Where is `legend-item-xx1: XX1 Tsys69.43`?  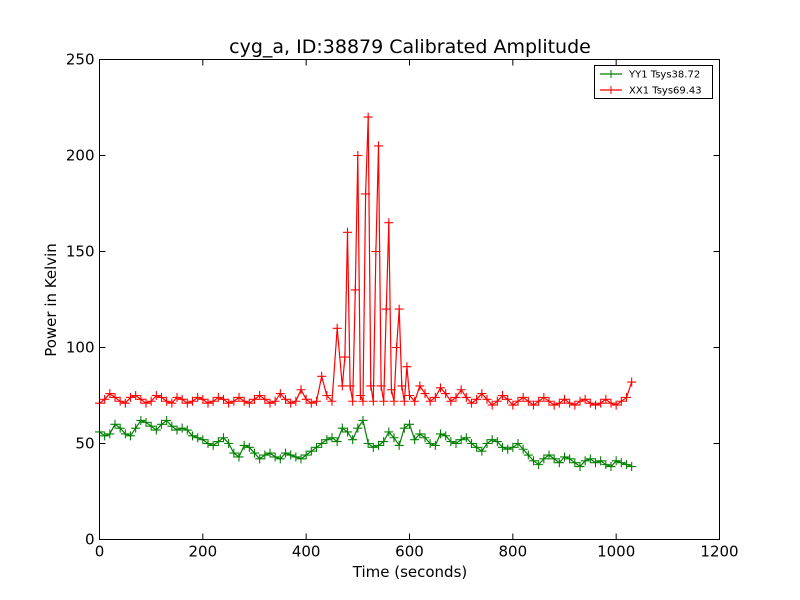
legend-item-xx1: XX1 Tsys69.43 is located at coordinates (651, 91).